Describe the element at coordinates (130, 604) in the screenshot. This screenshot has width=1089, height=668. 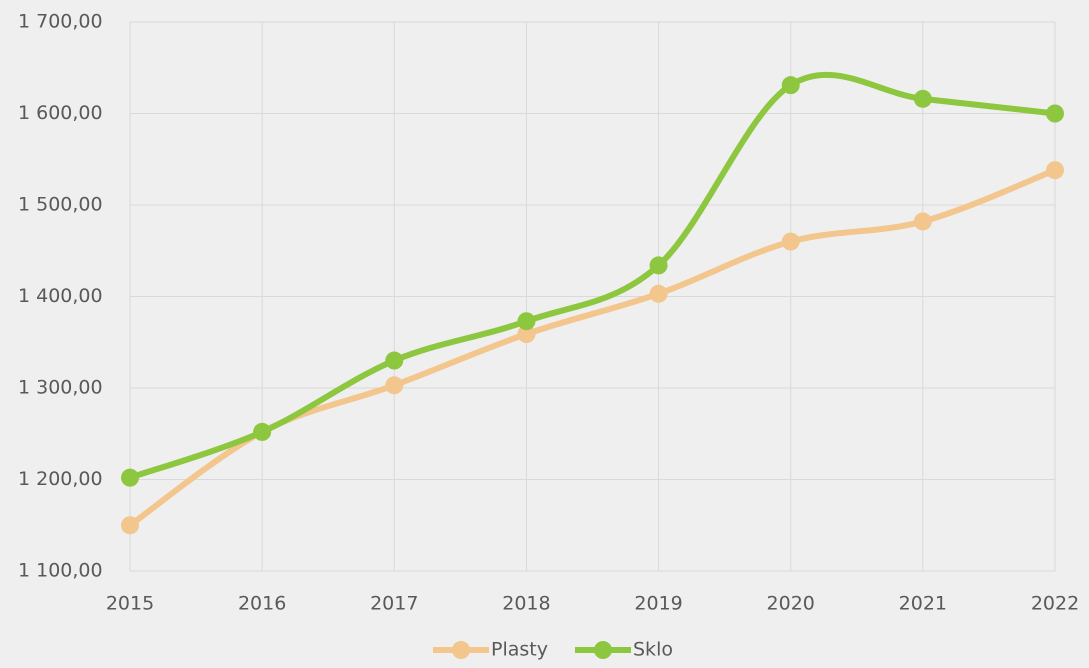
I see `x-tick-label: 2015` at that location.